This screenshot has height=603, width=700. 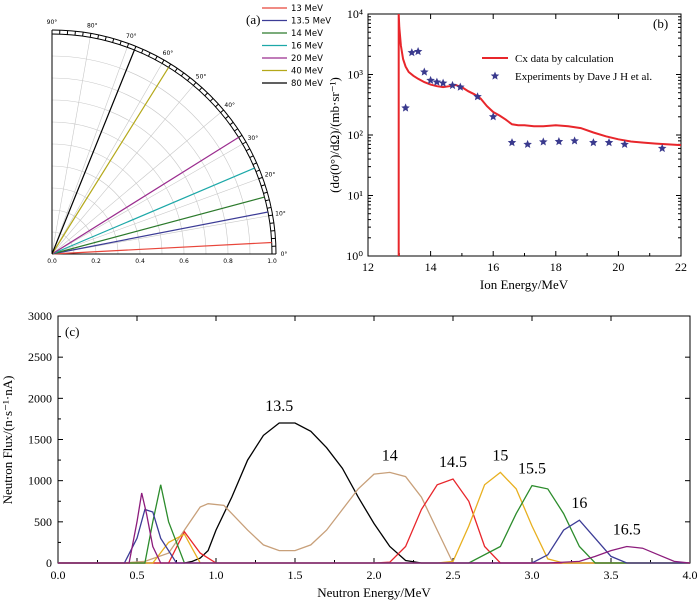 I want to click on spectrum-series-label: 16.5, so click(x=627, y=530).